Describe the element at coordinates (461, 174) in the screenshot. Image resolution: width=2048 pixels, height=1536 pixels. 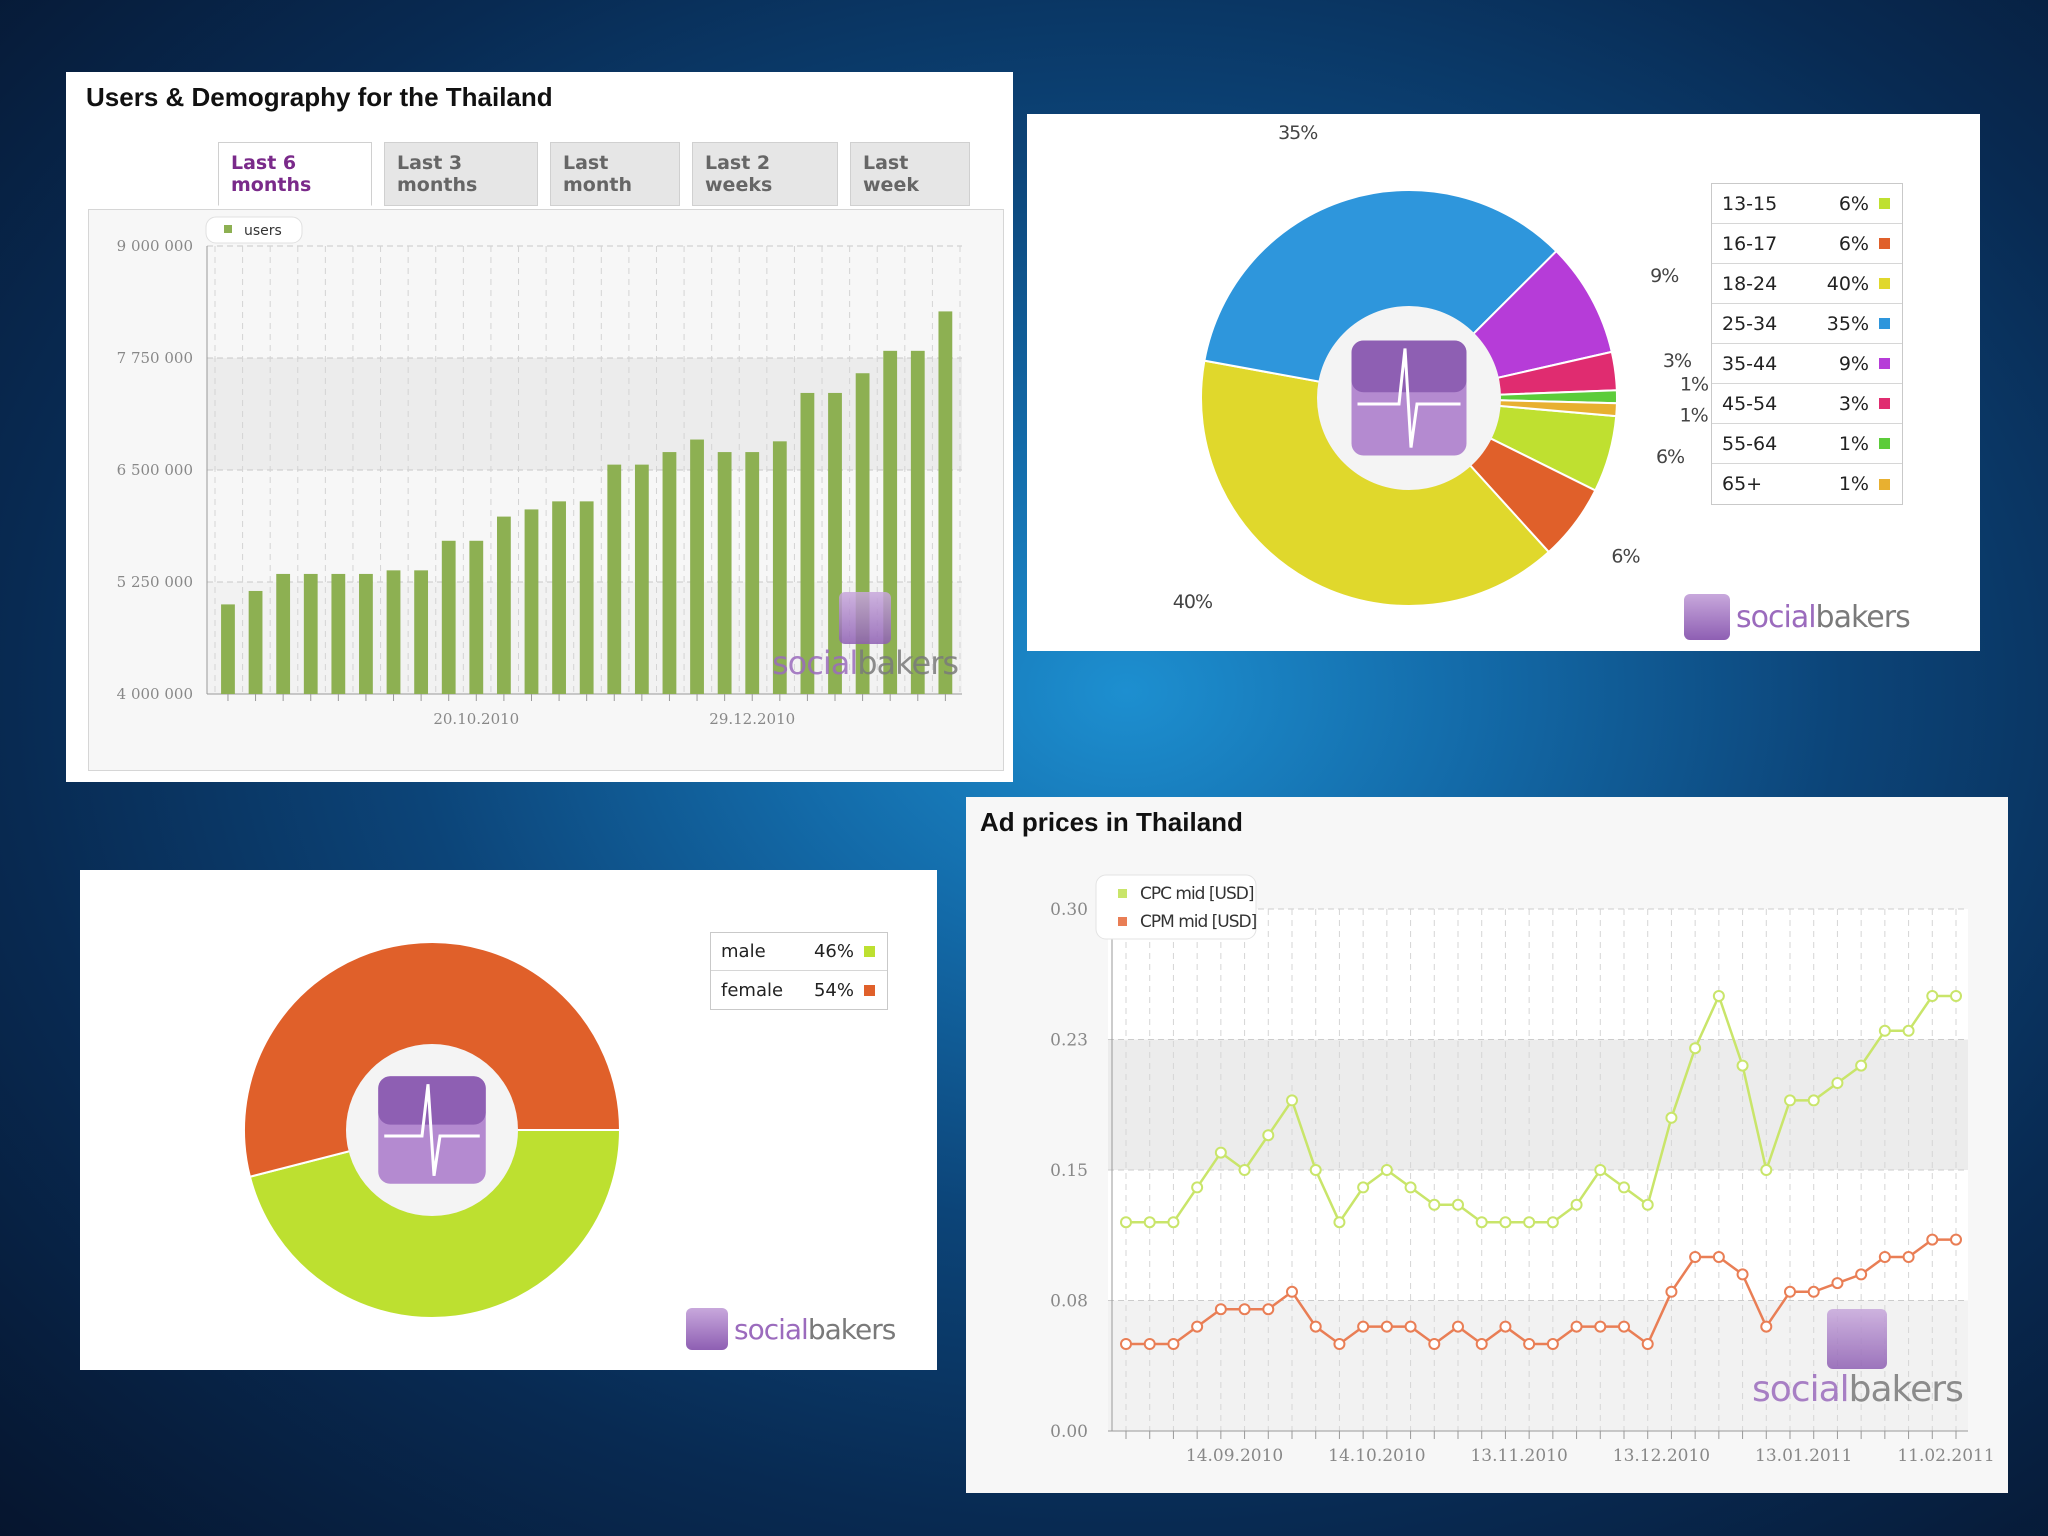
I see `tab-last-3-months: Last 3 months` at that location.